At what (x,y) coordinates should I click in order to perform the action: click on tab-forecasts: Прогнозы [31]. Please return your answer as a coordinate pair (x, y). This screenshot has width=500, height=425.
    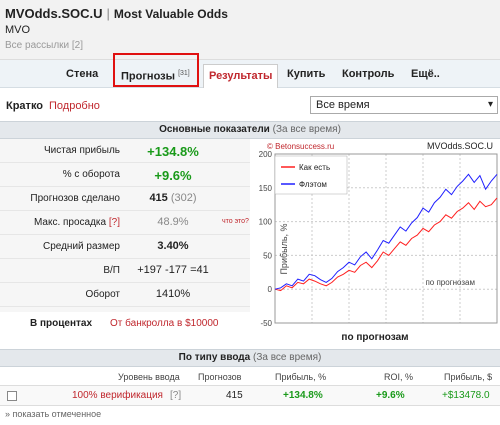
    Looking at the image, I should click on (155, 74).